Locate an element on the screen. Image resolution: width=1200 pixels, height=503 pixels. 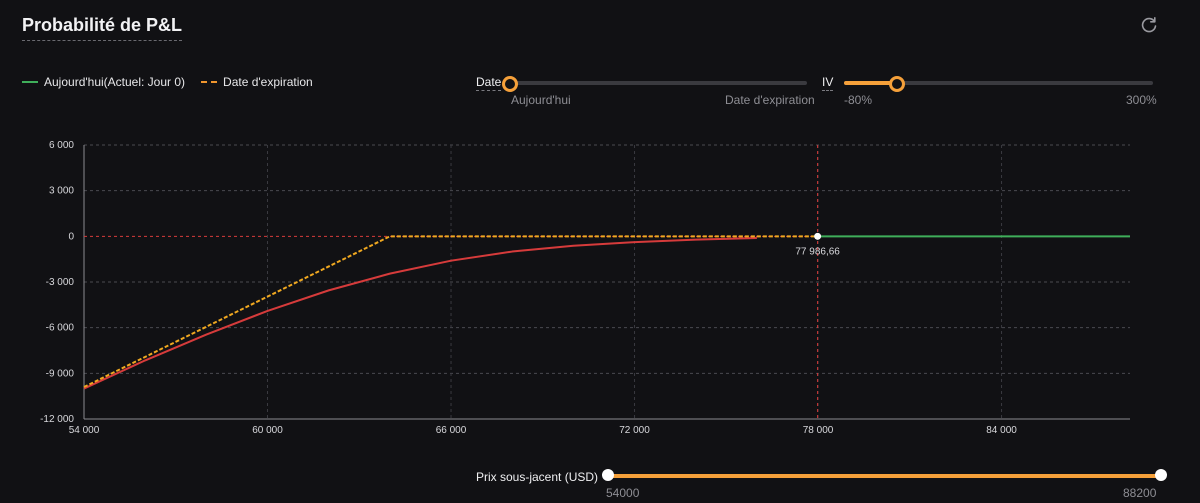
x-tick-label: 78 000 is located at coordinates (818, 430).